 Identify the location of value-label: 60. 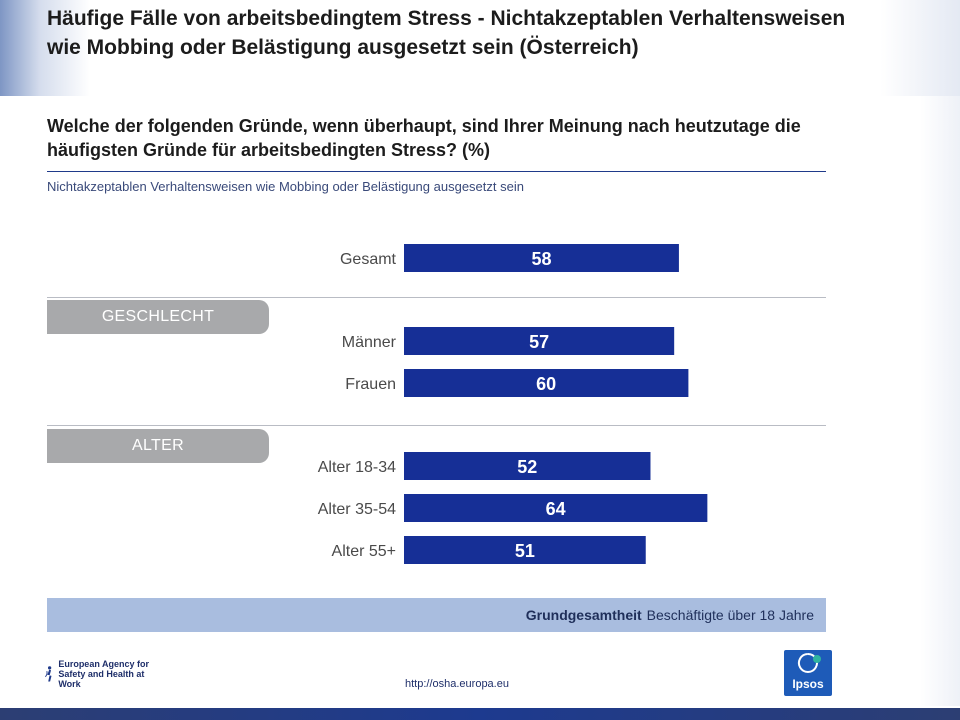
(546, 384).